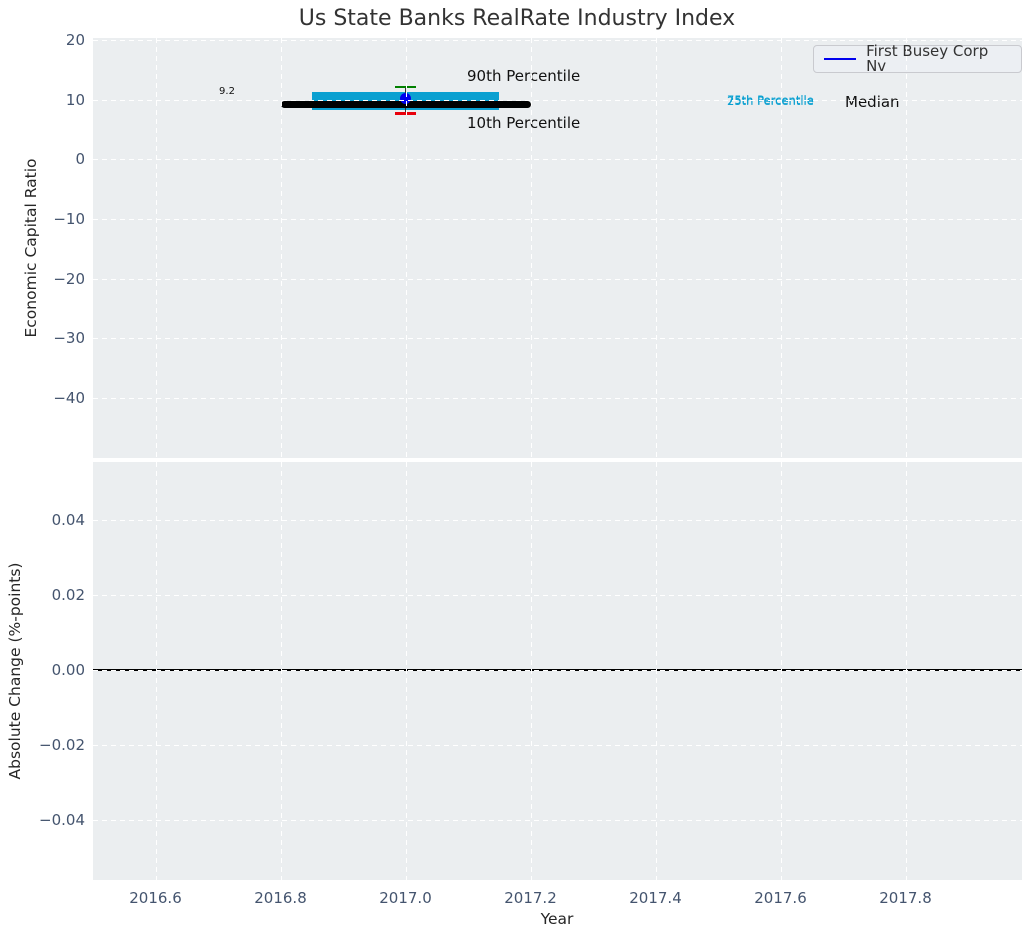 The height and width of the screenshot is (942, 1034). Describe the element at coordinates (517, 18) in the screenshot. I see `chart-title: Us State Banks RealRate Industry Index` at that location.